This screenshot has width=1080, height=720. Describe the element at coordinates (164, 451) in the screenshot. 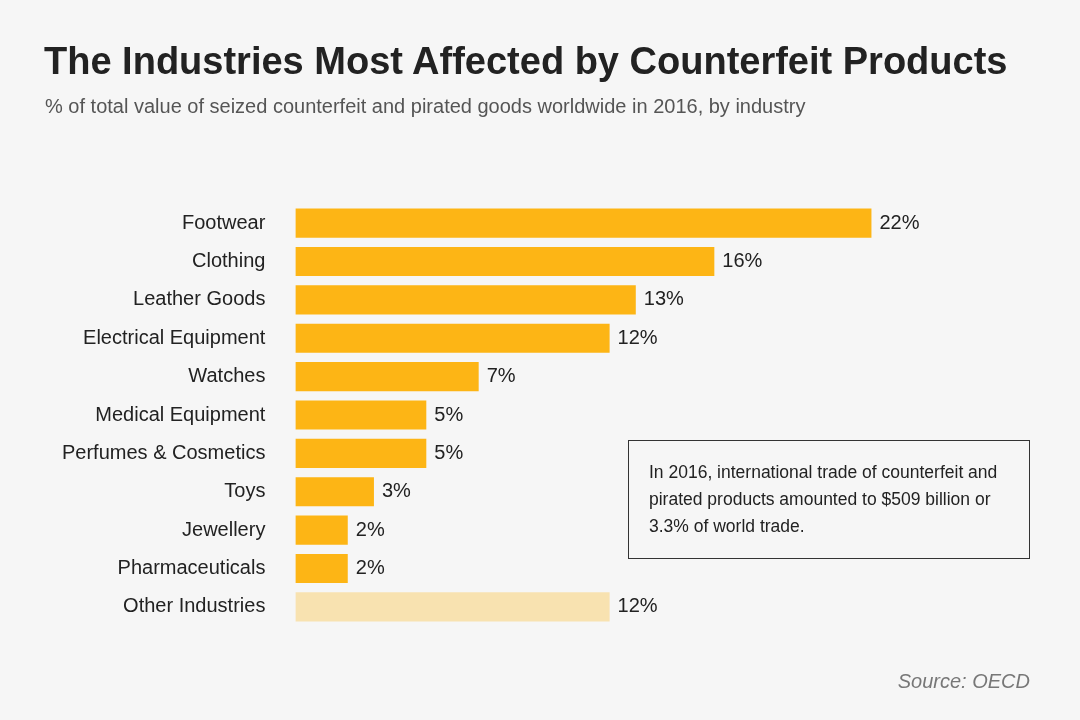

I see `y-tick-label: Perfumes & Cosmetics` at that location.